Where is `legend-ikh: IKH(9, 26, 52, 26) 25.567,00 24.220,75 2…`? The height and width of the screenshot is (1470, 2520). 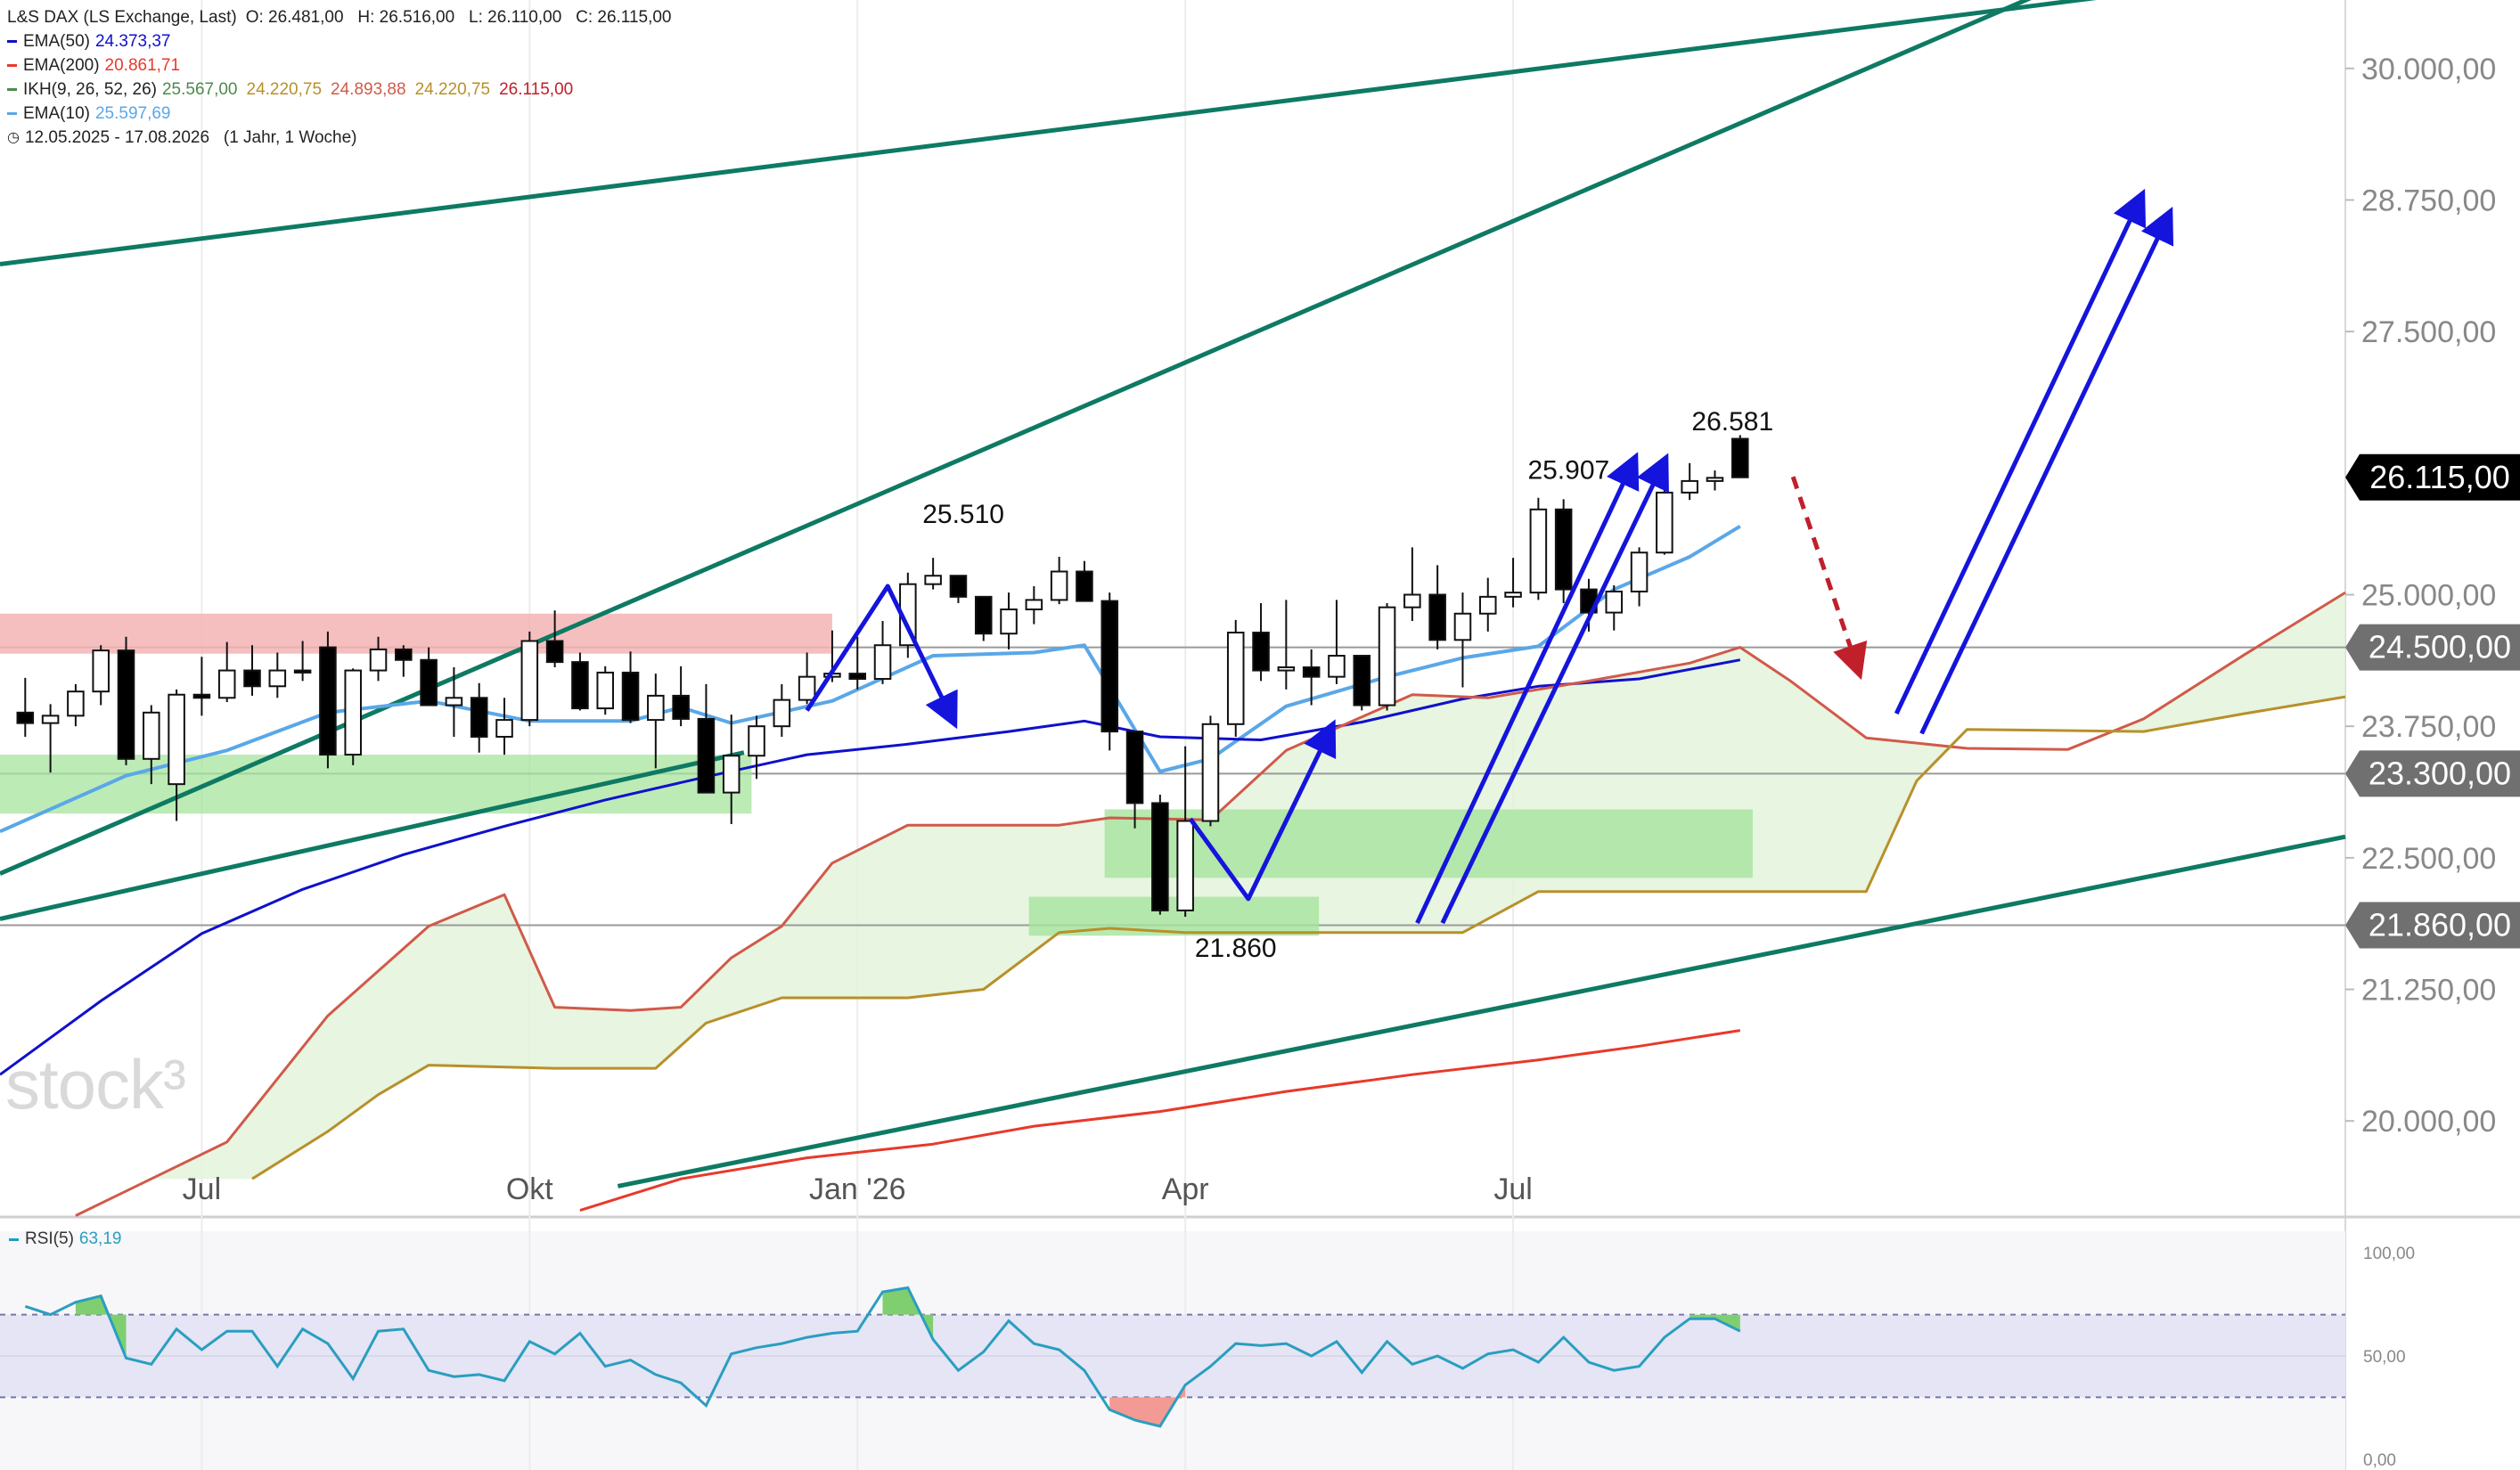 legend-ikh: IKH(9, 26, 52, 26) 25.567,00 24.220,75 2… is located at coordinates (339, 90).